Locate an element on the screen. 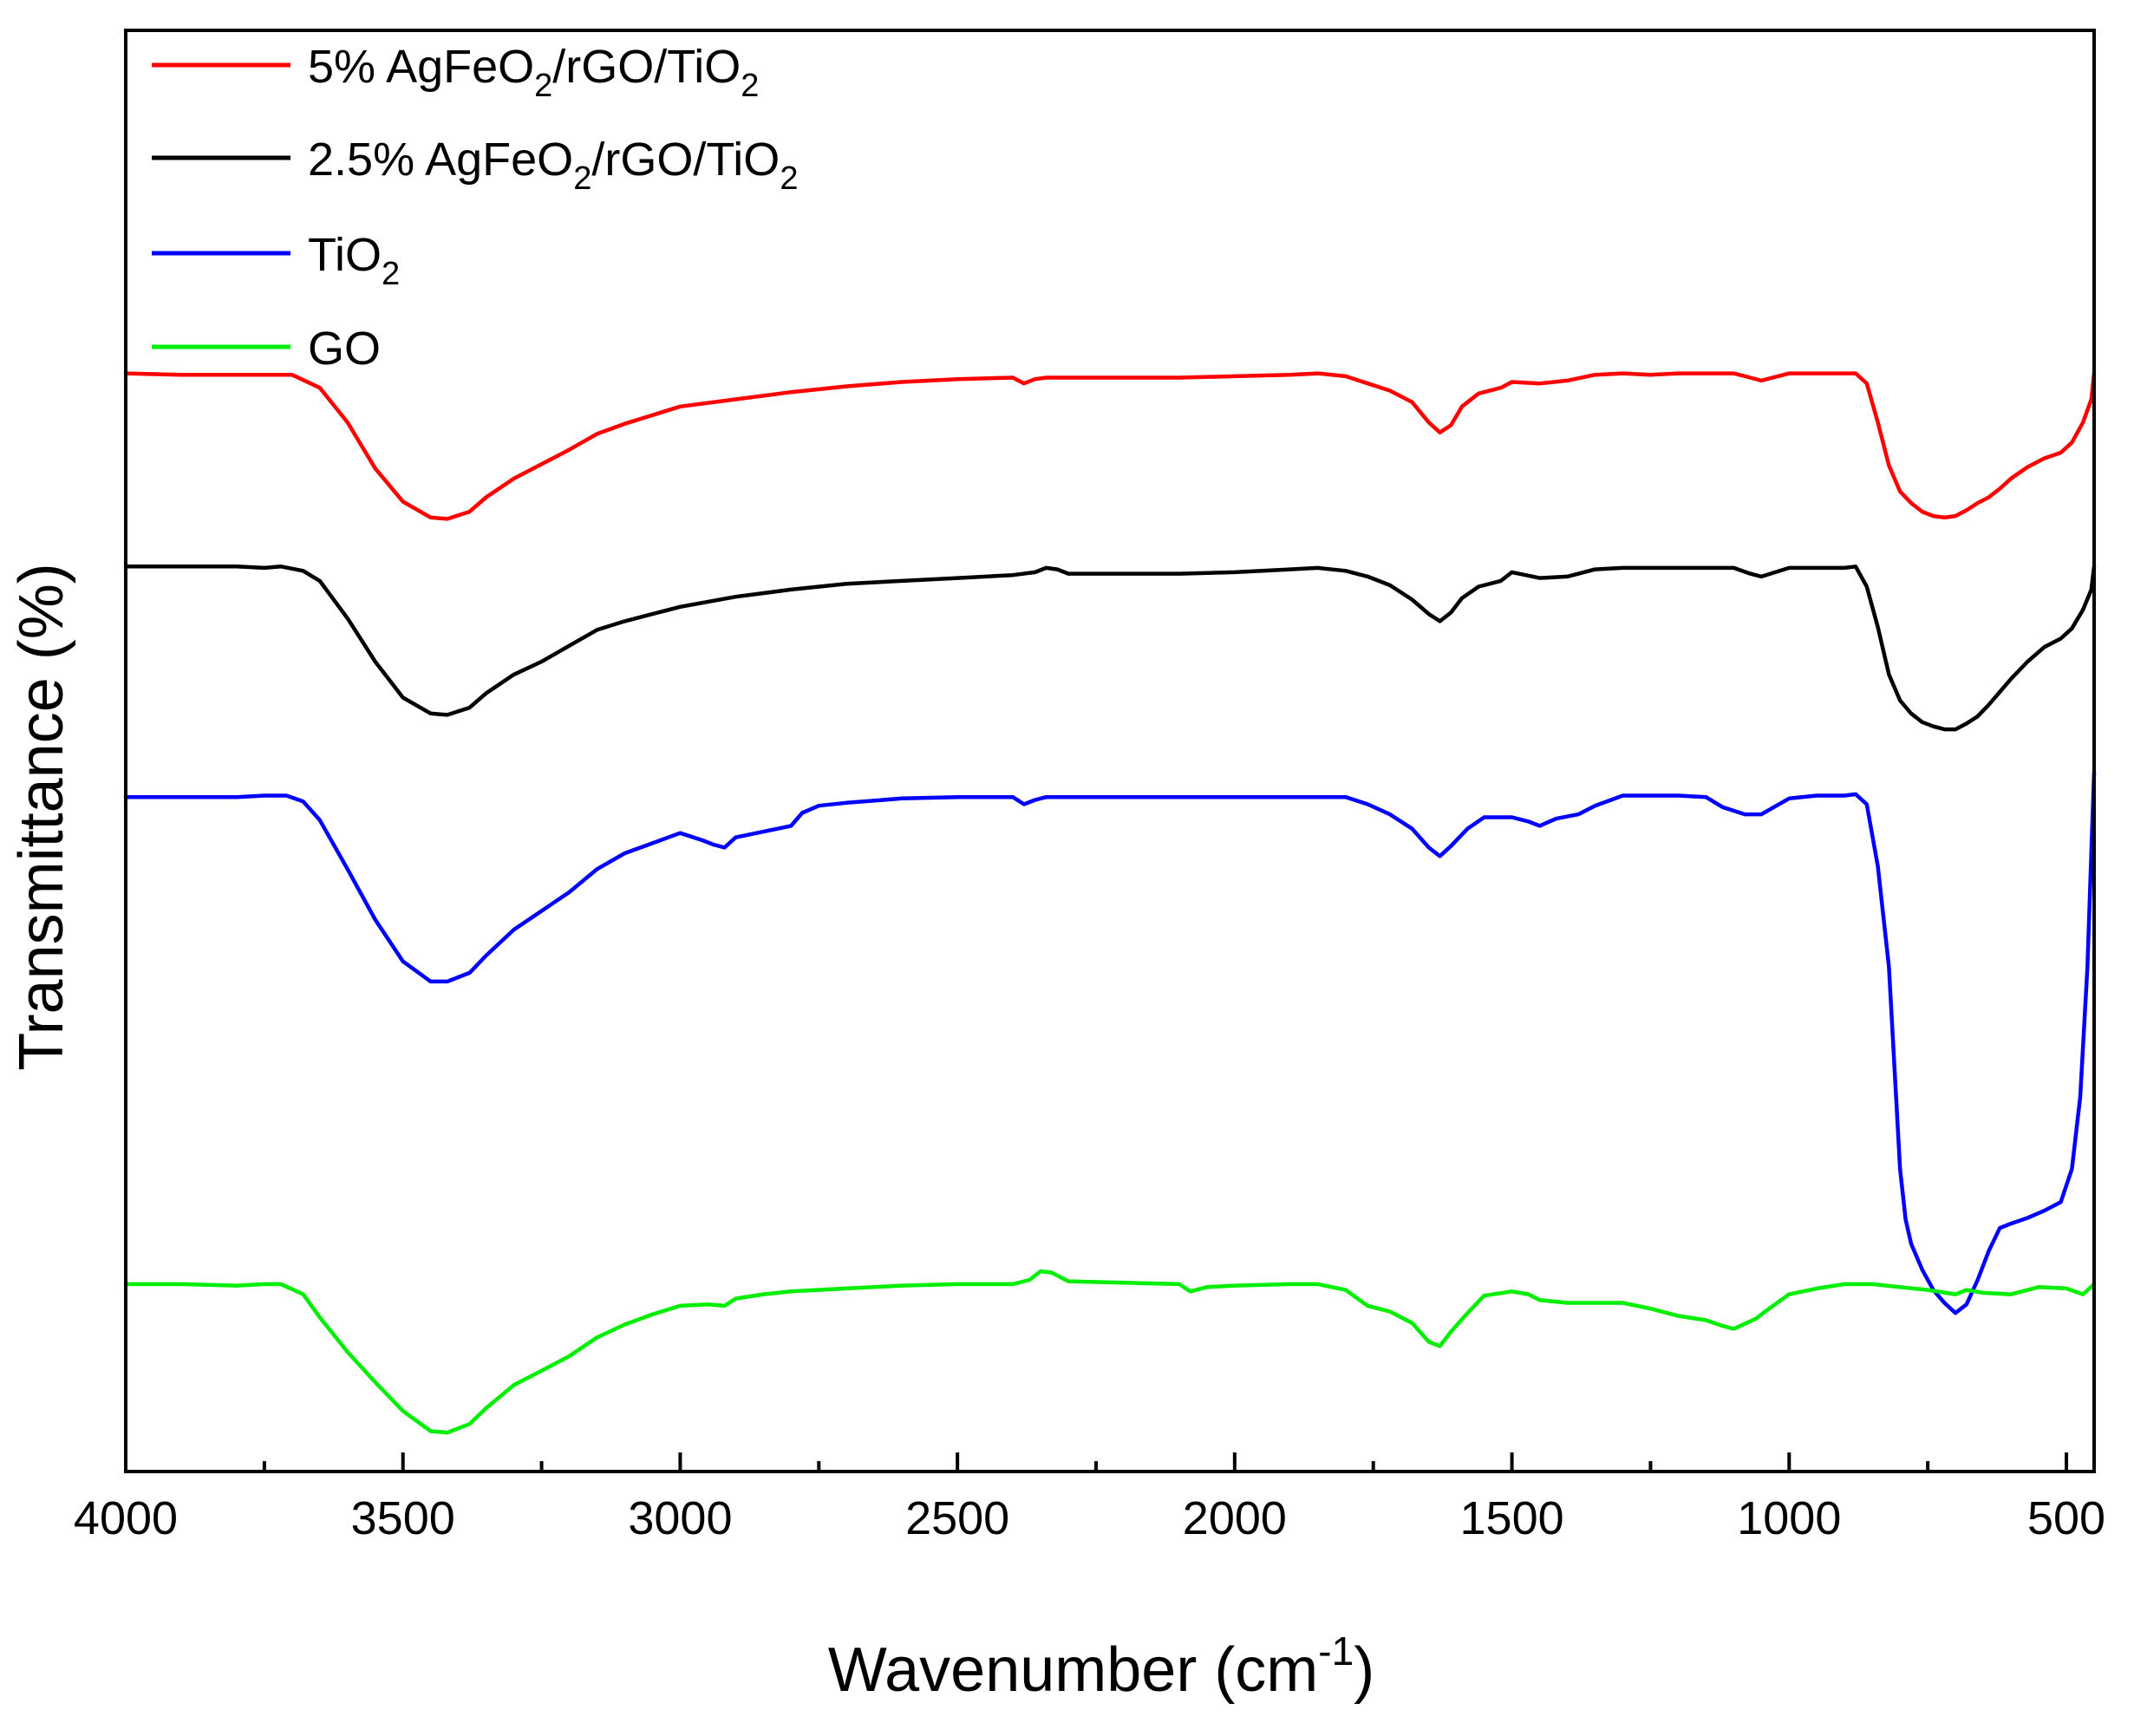  x-axis-title-close: ) is located at coordinates (1364, 1670).